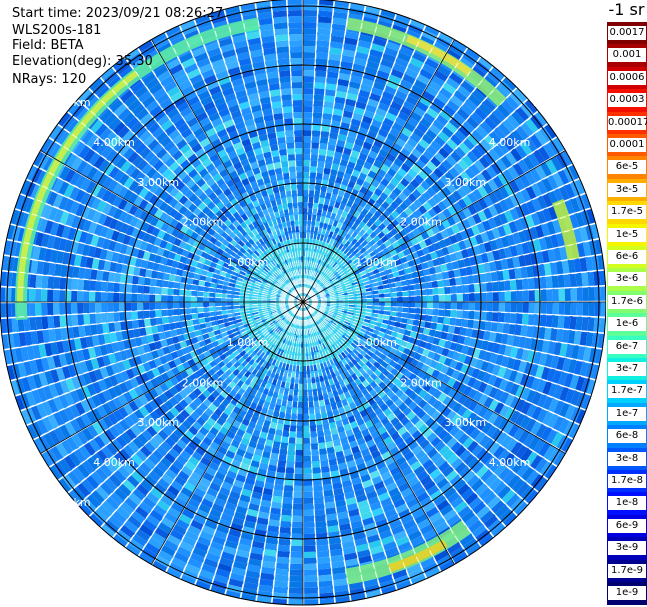 This screenshot has width=647, height=607. What do you see at coordinates (627, 55) in the screenshot?
I see `legend-label: 0.001` at bounding box center [627, 55].